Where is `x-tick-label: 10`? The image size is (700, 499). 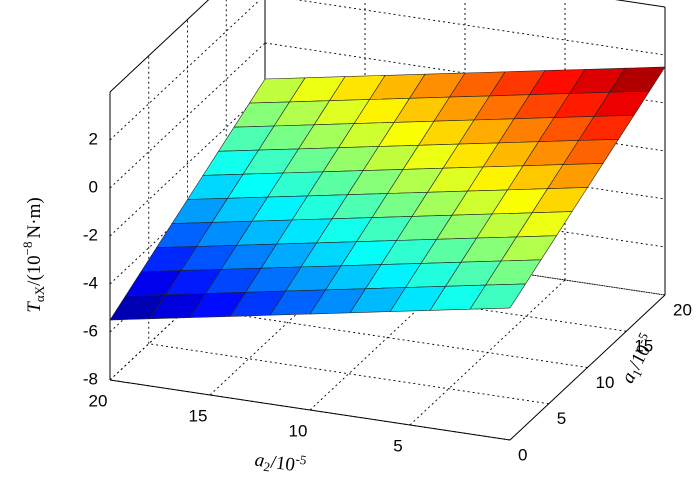
x-tick-label: 10 is located at coordinates (298, 430).